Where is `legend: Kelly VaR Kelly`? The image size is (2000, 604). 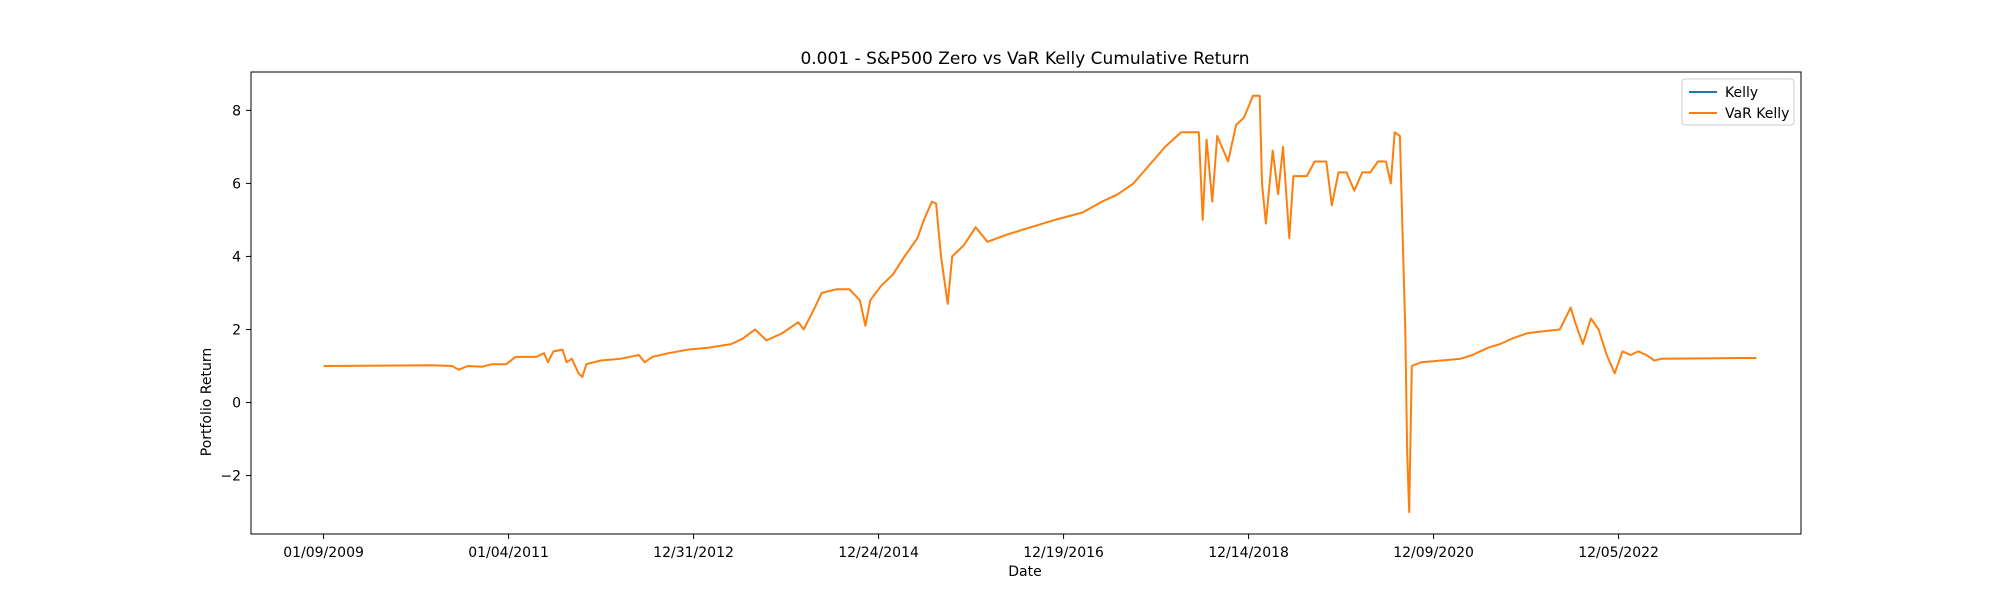
legend: Kelly VaR Kelly is located at coordinates (1738, 102).